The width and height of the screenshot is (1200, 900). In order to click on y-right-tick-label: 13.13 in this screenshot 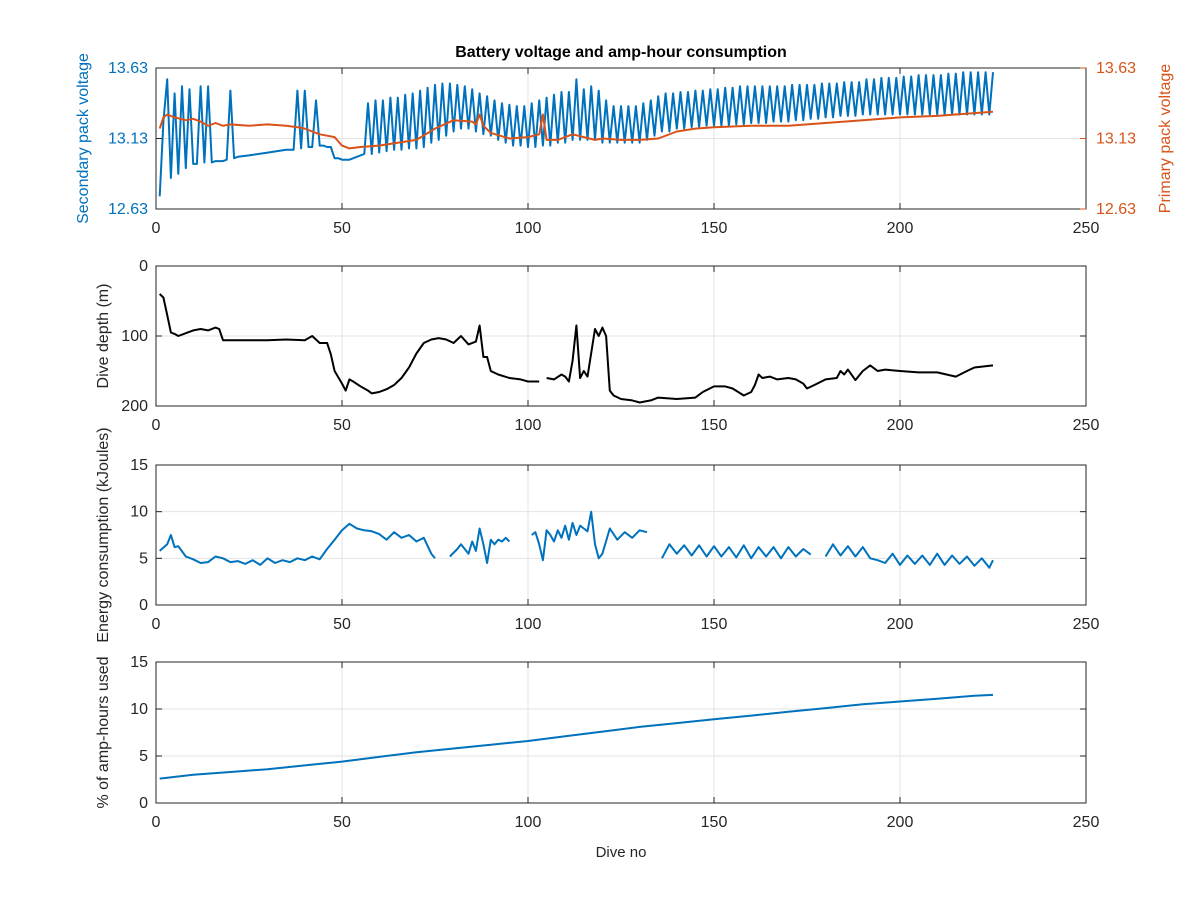, I will do `click(1116, 139)`.